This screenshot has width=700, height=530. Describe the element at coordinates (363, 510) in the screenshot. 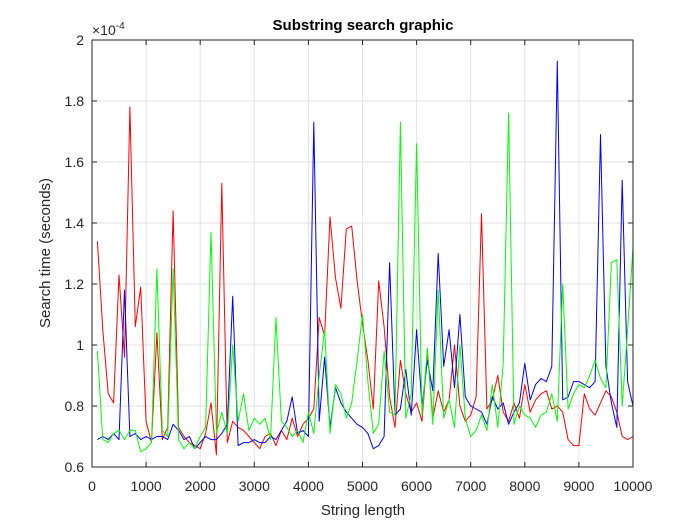

I see `x-axis-label: String length` at that location.